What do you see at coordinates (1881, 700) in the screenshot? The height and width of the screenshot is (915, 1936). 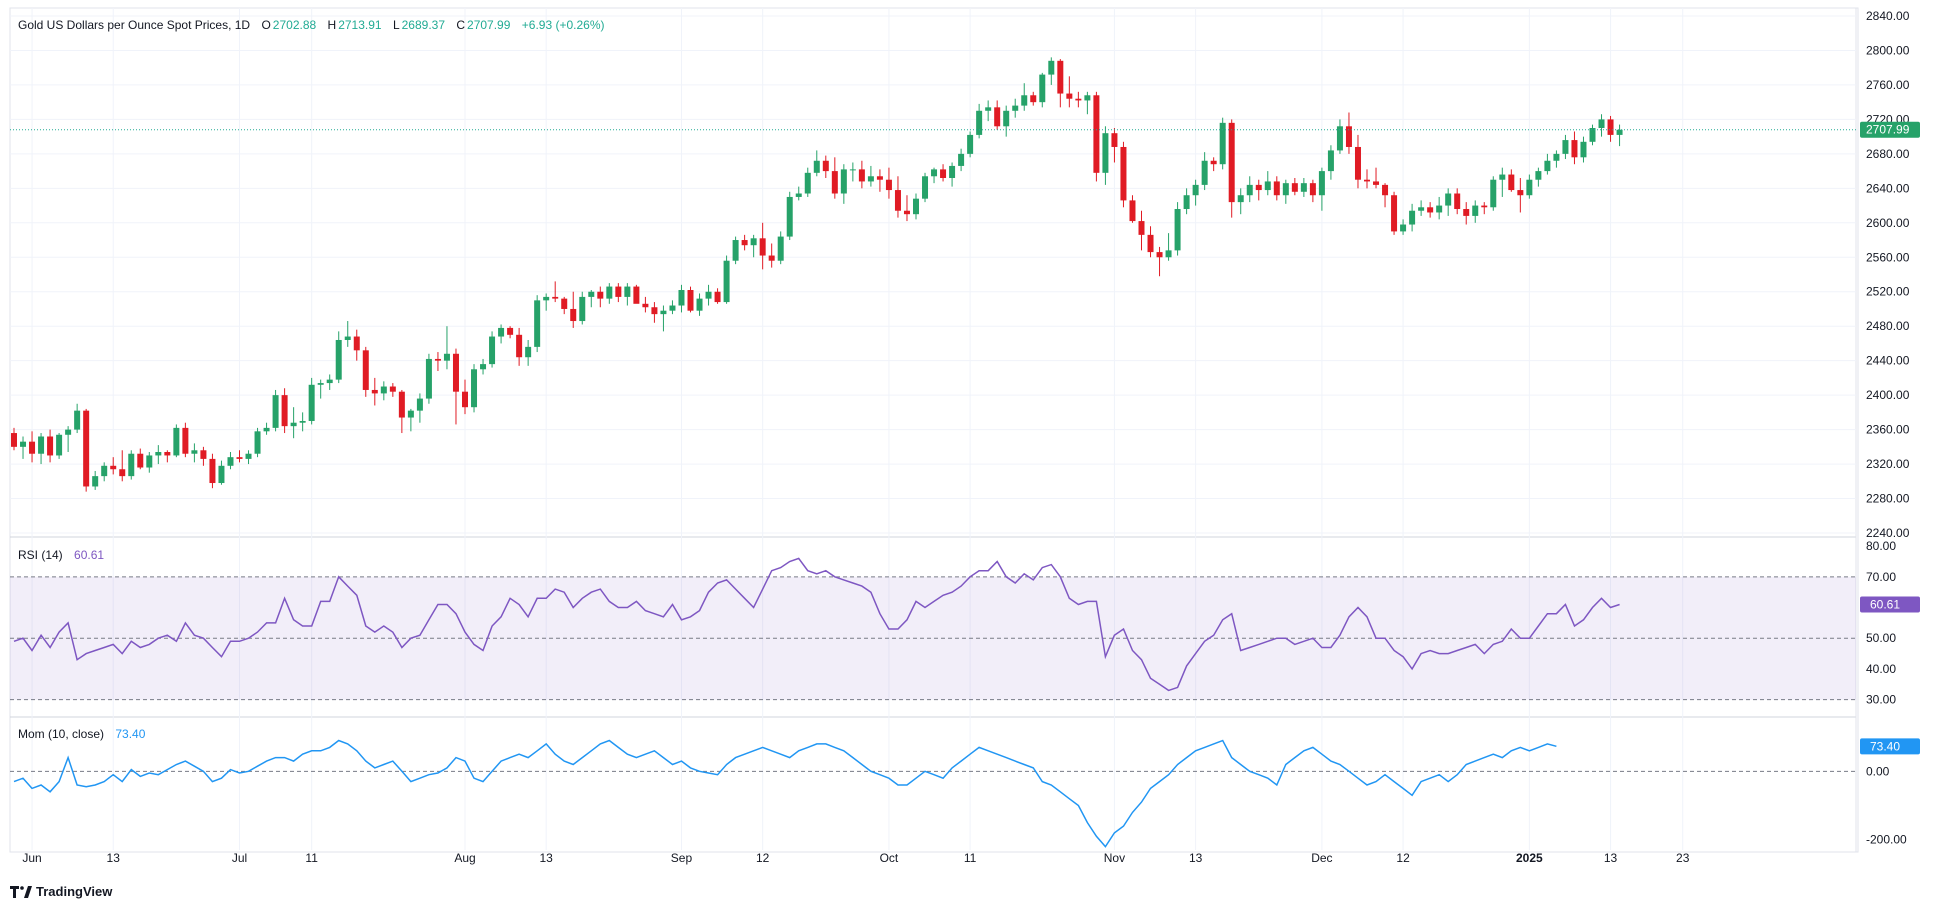 I see `rsi-tick-label: 30.00` at bounding box center [1881, 700].